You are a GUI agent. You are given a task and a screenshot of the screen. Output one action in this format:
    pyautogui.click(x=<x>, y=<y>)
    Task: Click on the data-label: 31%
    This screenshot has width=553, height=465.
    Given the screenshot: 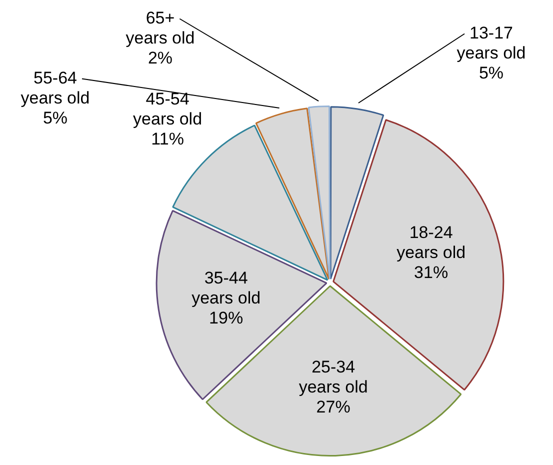 What is the action you would take?
    pyautogui.click(x=431, y=272)
    